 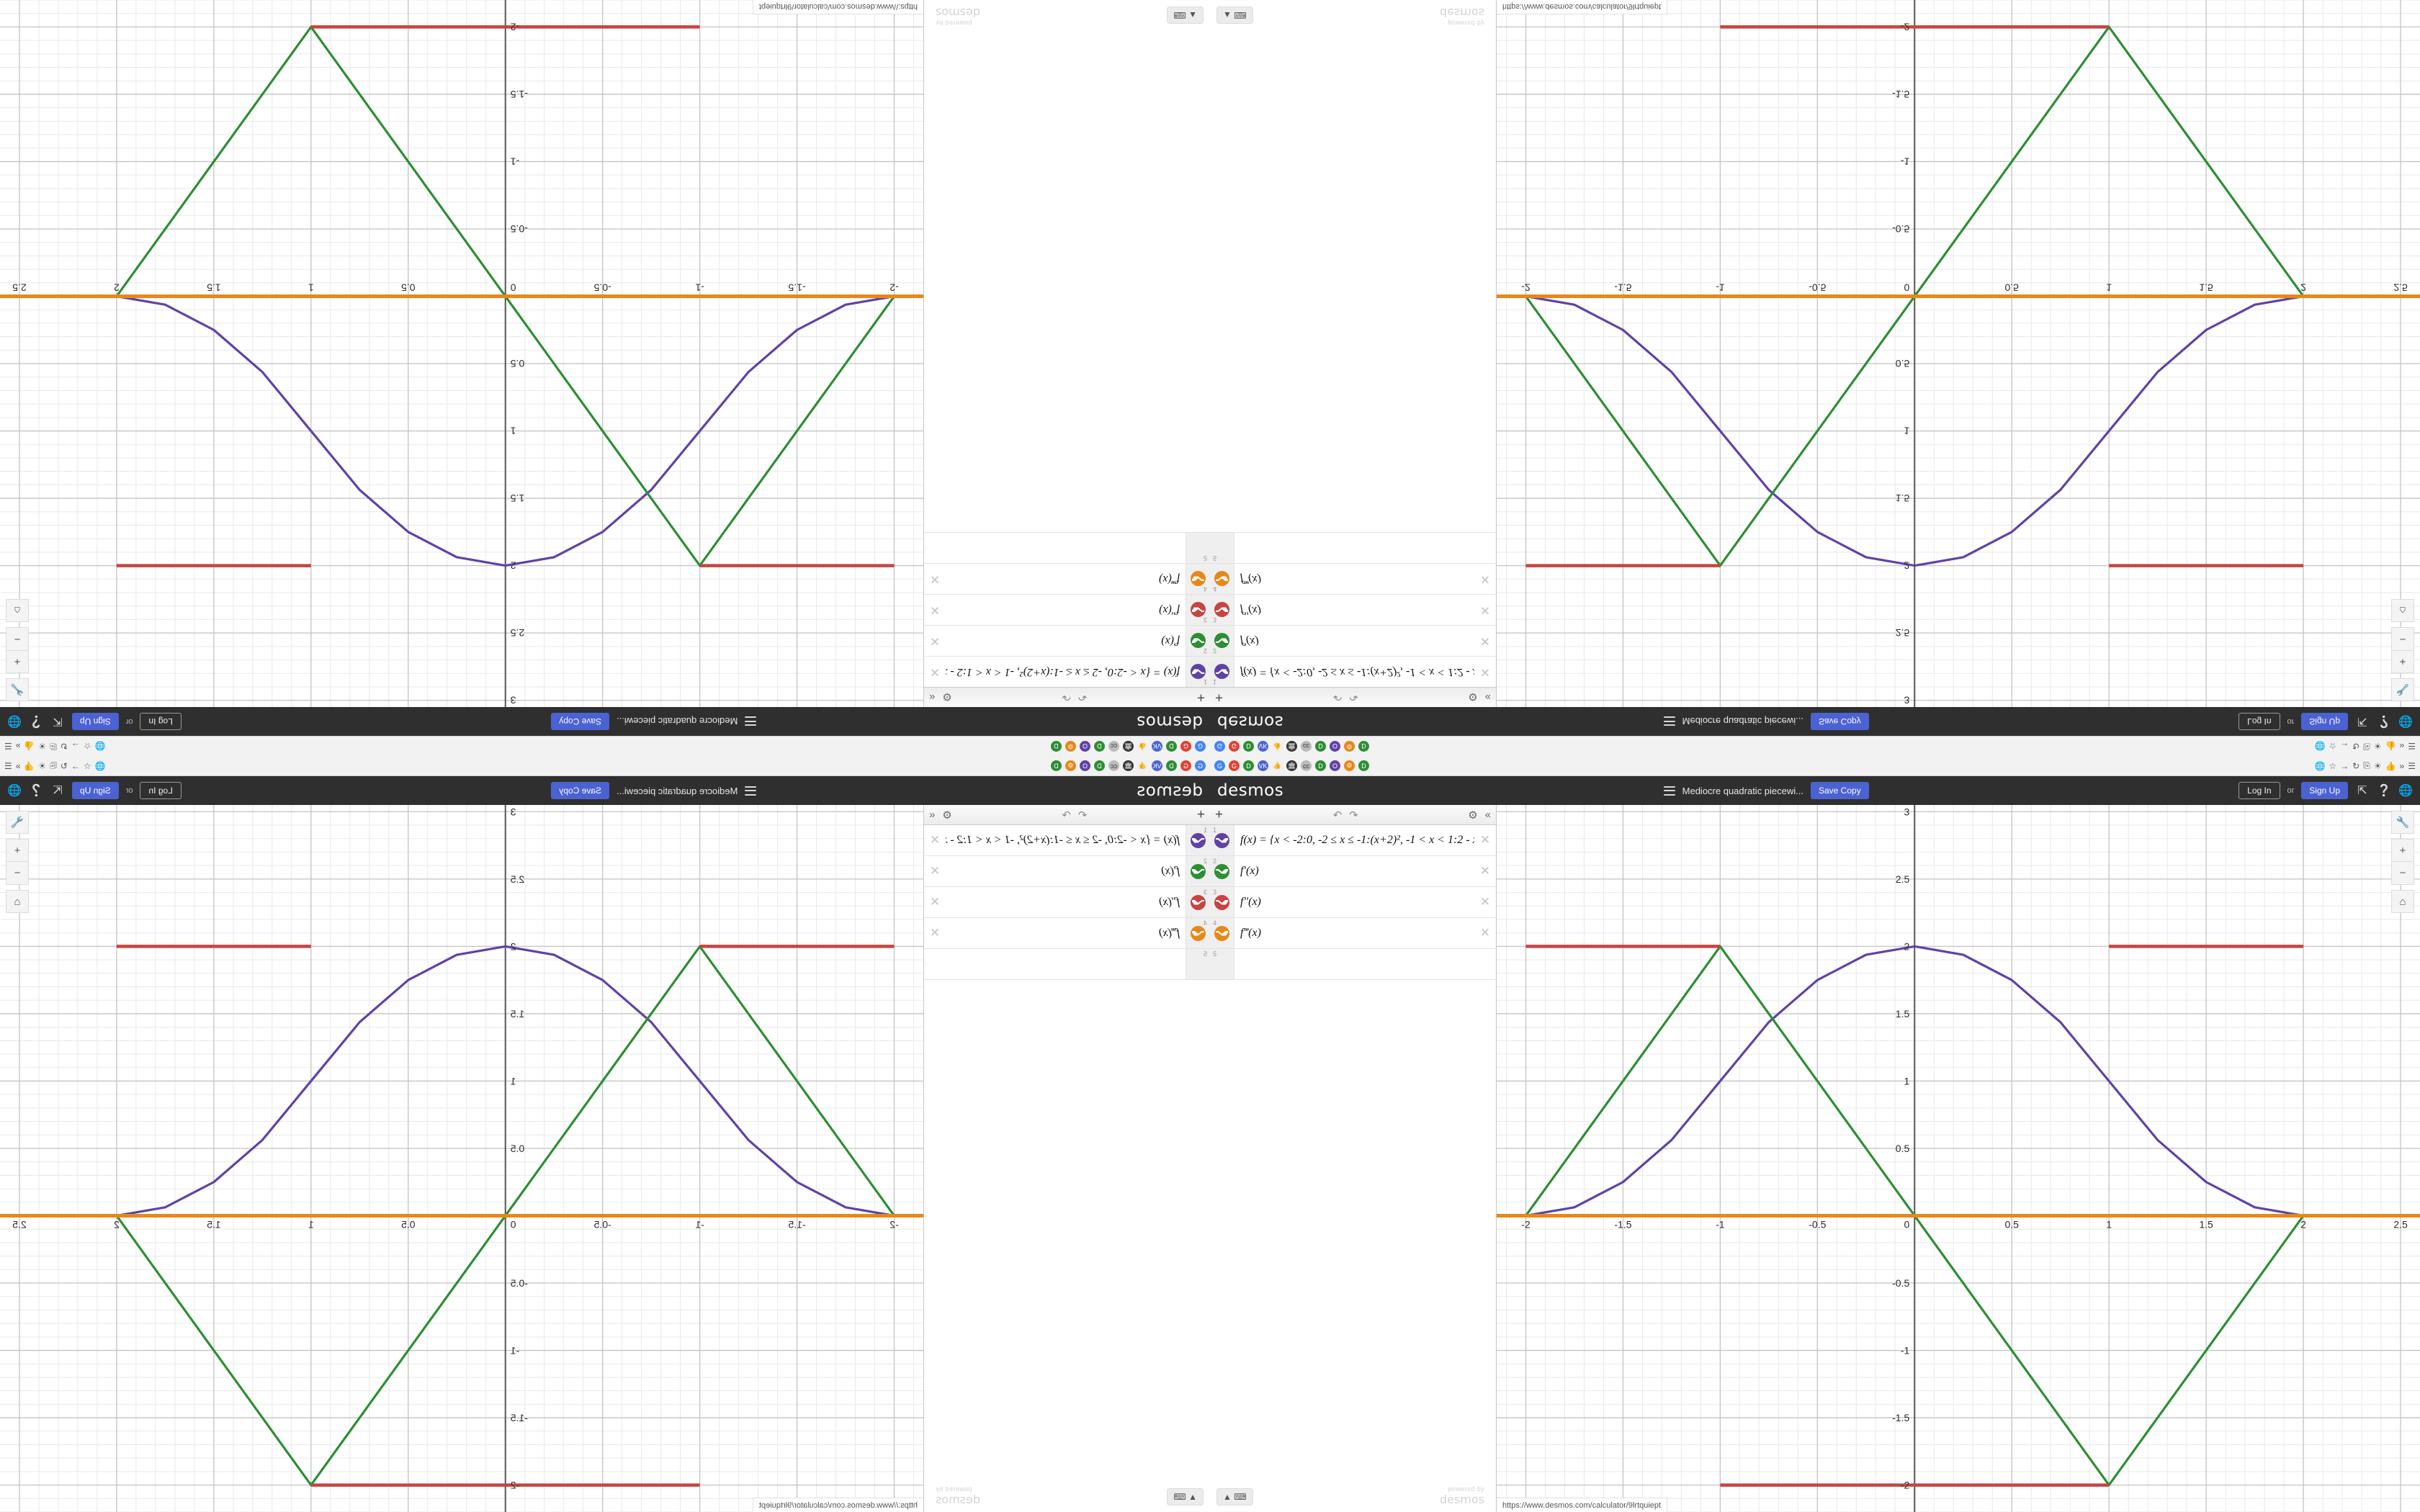 I want to click on signup-button: Sign Up, so click(x=2324, y=790).